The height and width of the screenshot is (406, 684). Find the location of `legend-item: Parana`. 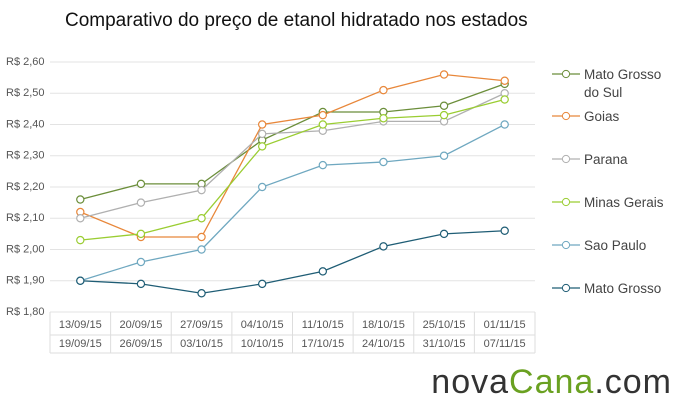

legend-item: Parana is located at coordinates (614, 162).